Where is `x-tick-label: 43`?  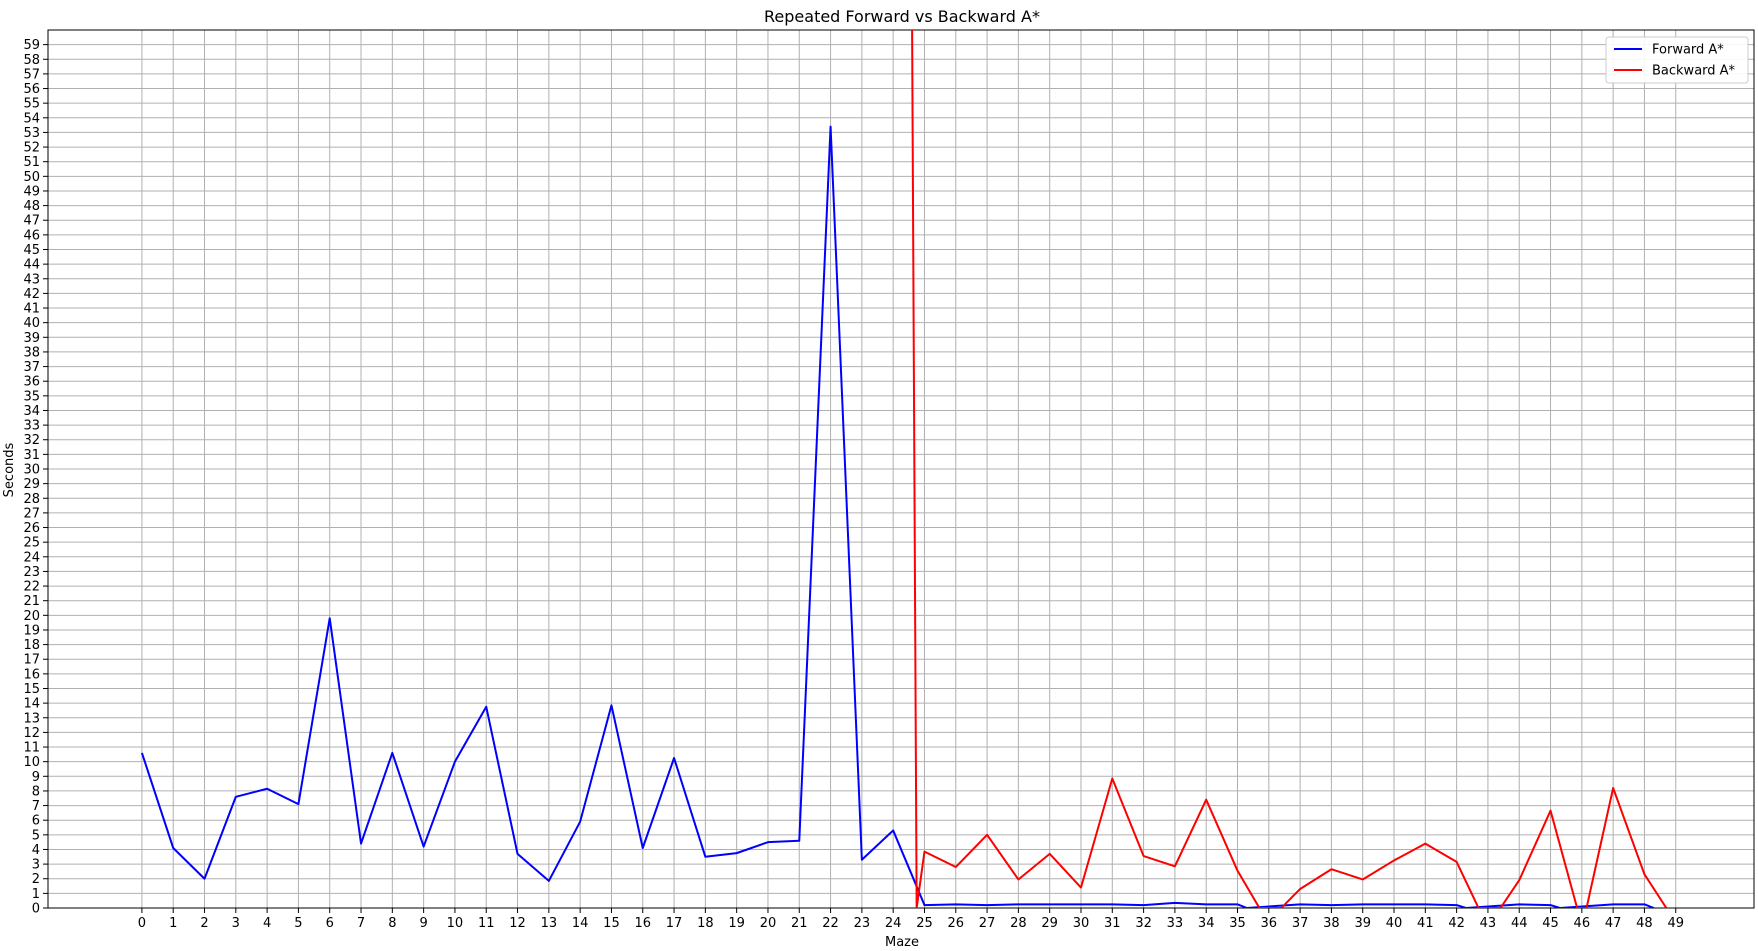
x-tick-label: 43 is located at coordinates (1488, 923).